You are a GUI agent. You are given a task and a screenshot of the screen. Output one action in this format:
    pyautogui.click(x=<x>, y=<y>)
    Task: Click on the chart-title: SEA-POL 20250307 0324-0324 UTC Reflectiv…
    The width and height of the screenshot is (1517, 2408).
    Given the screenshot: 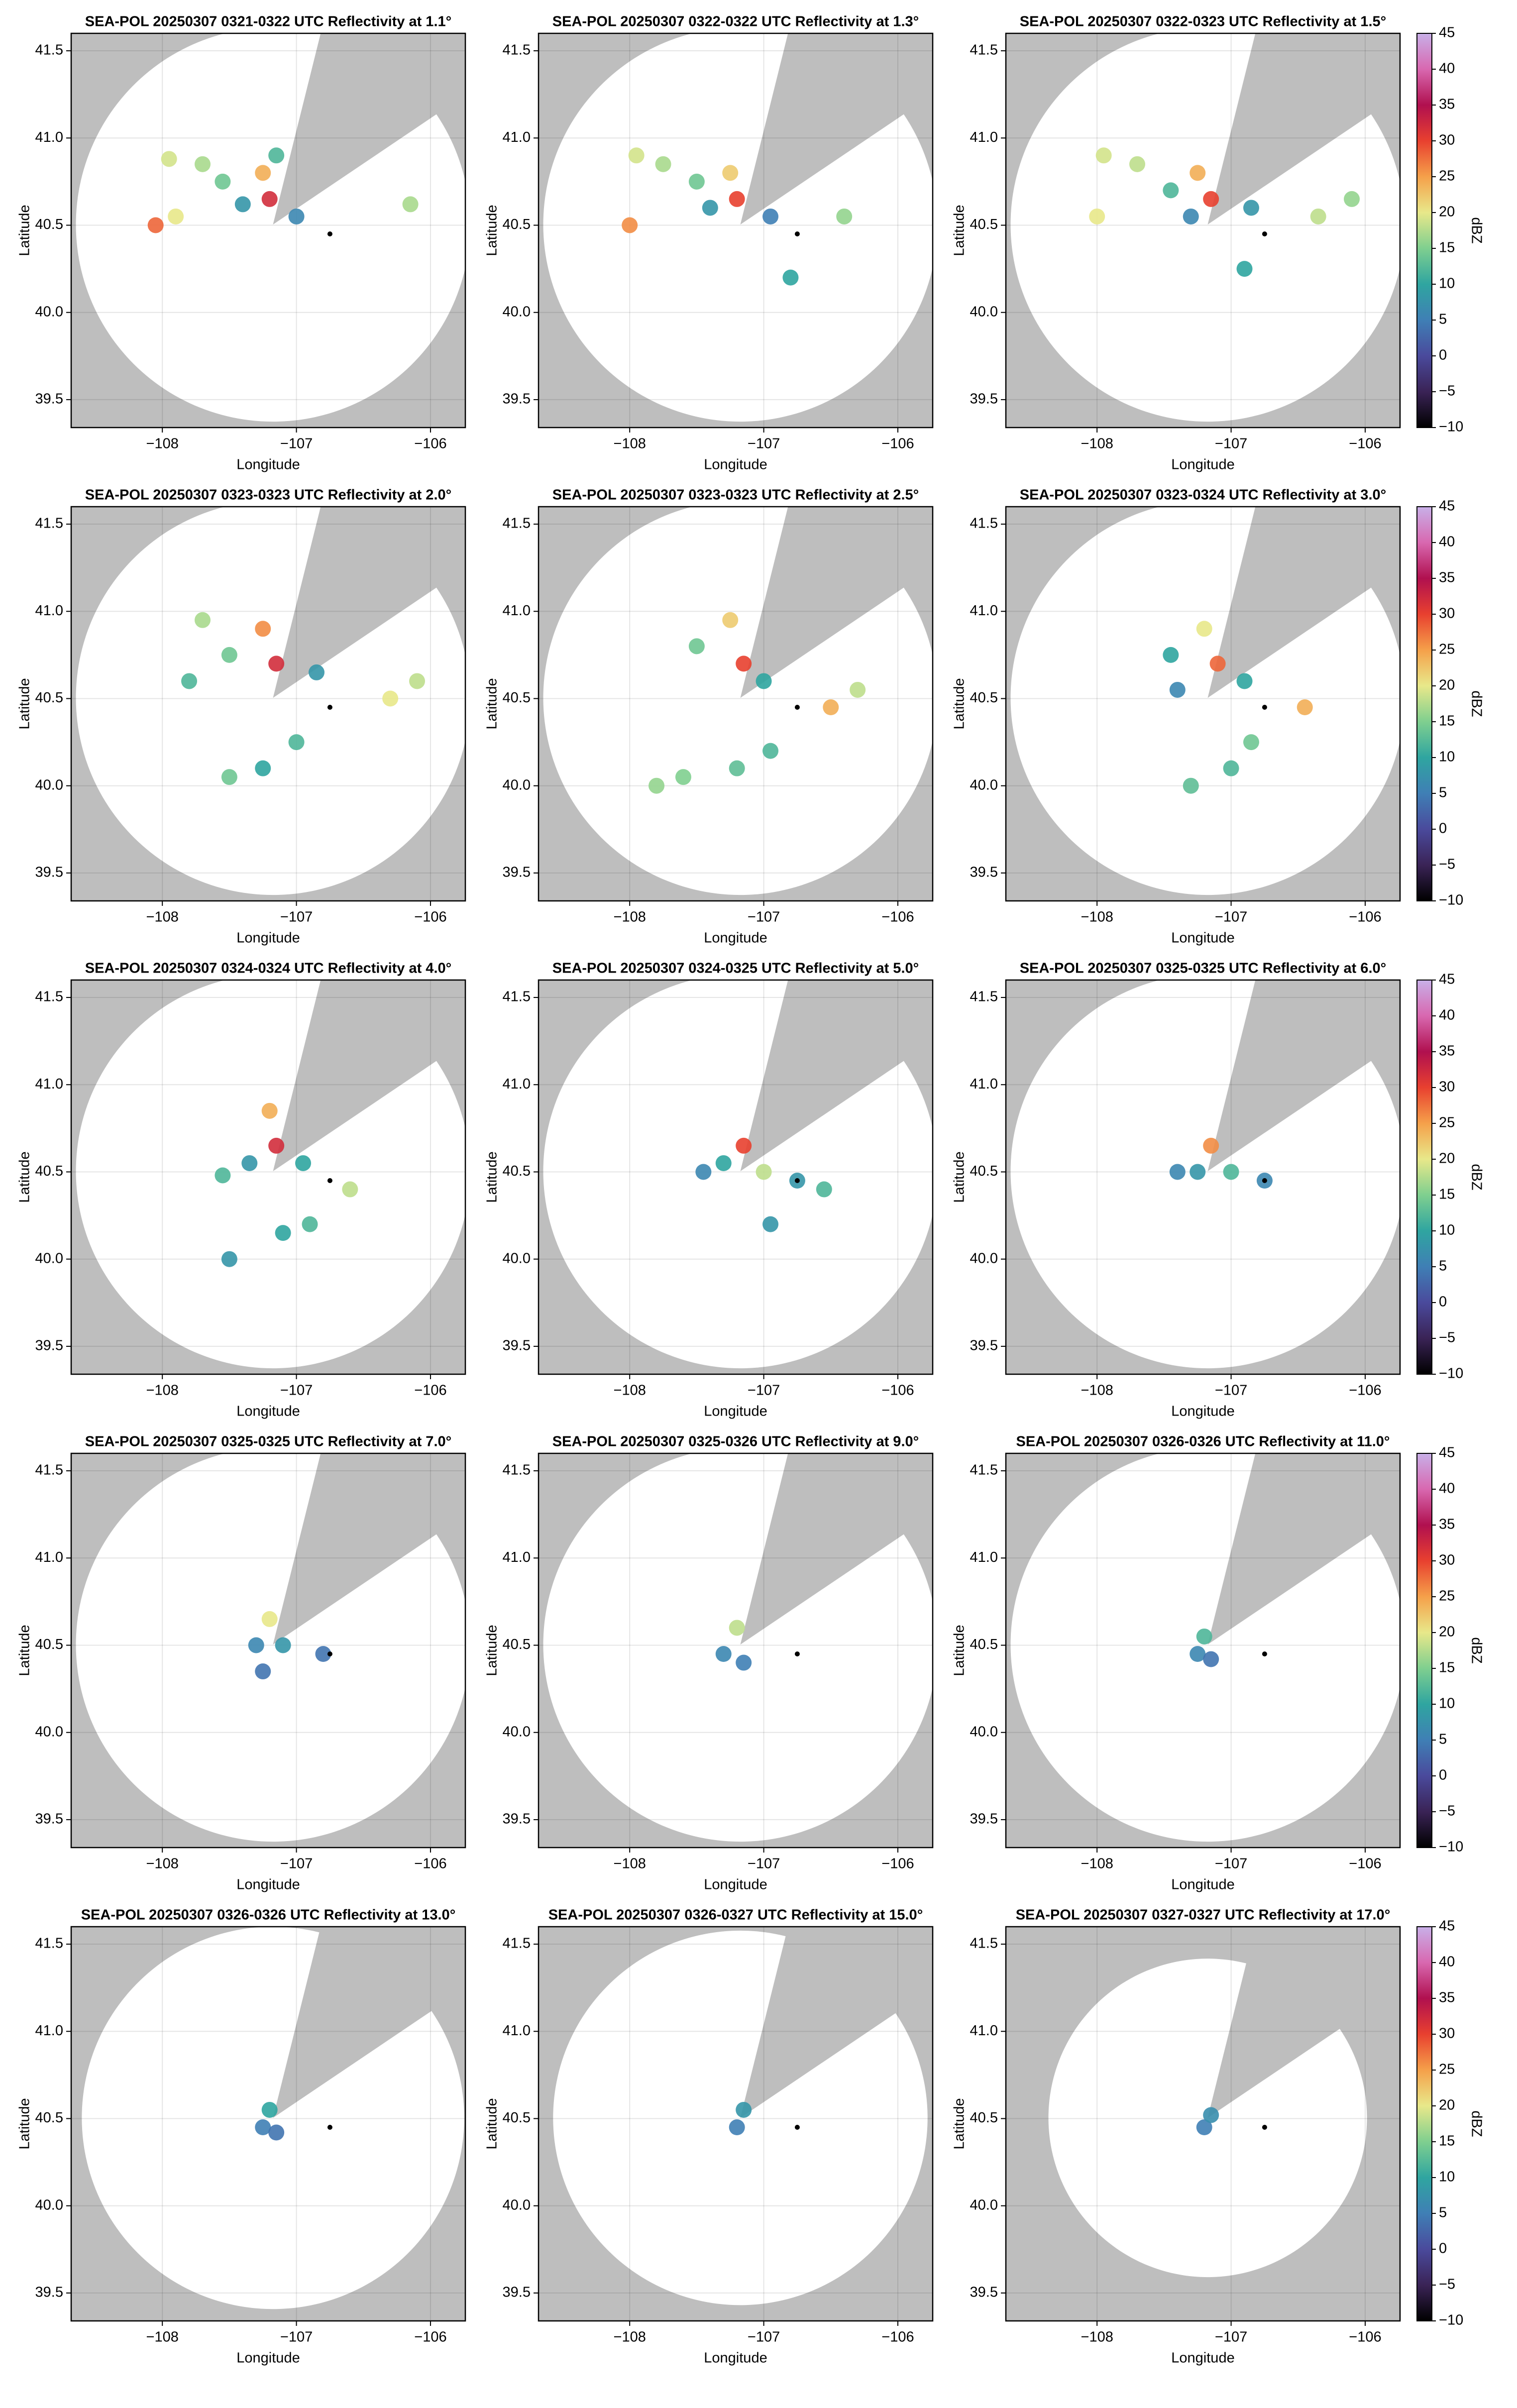 What is the action you would take?
    pyautogui.click(x=268, y=969)
    